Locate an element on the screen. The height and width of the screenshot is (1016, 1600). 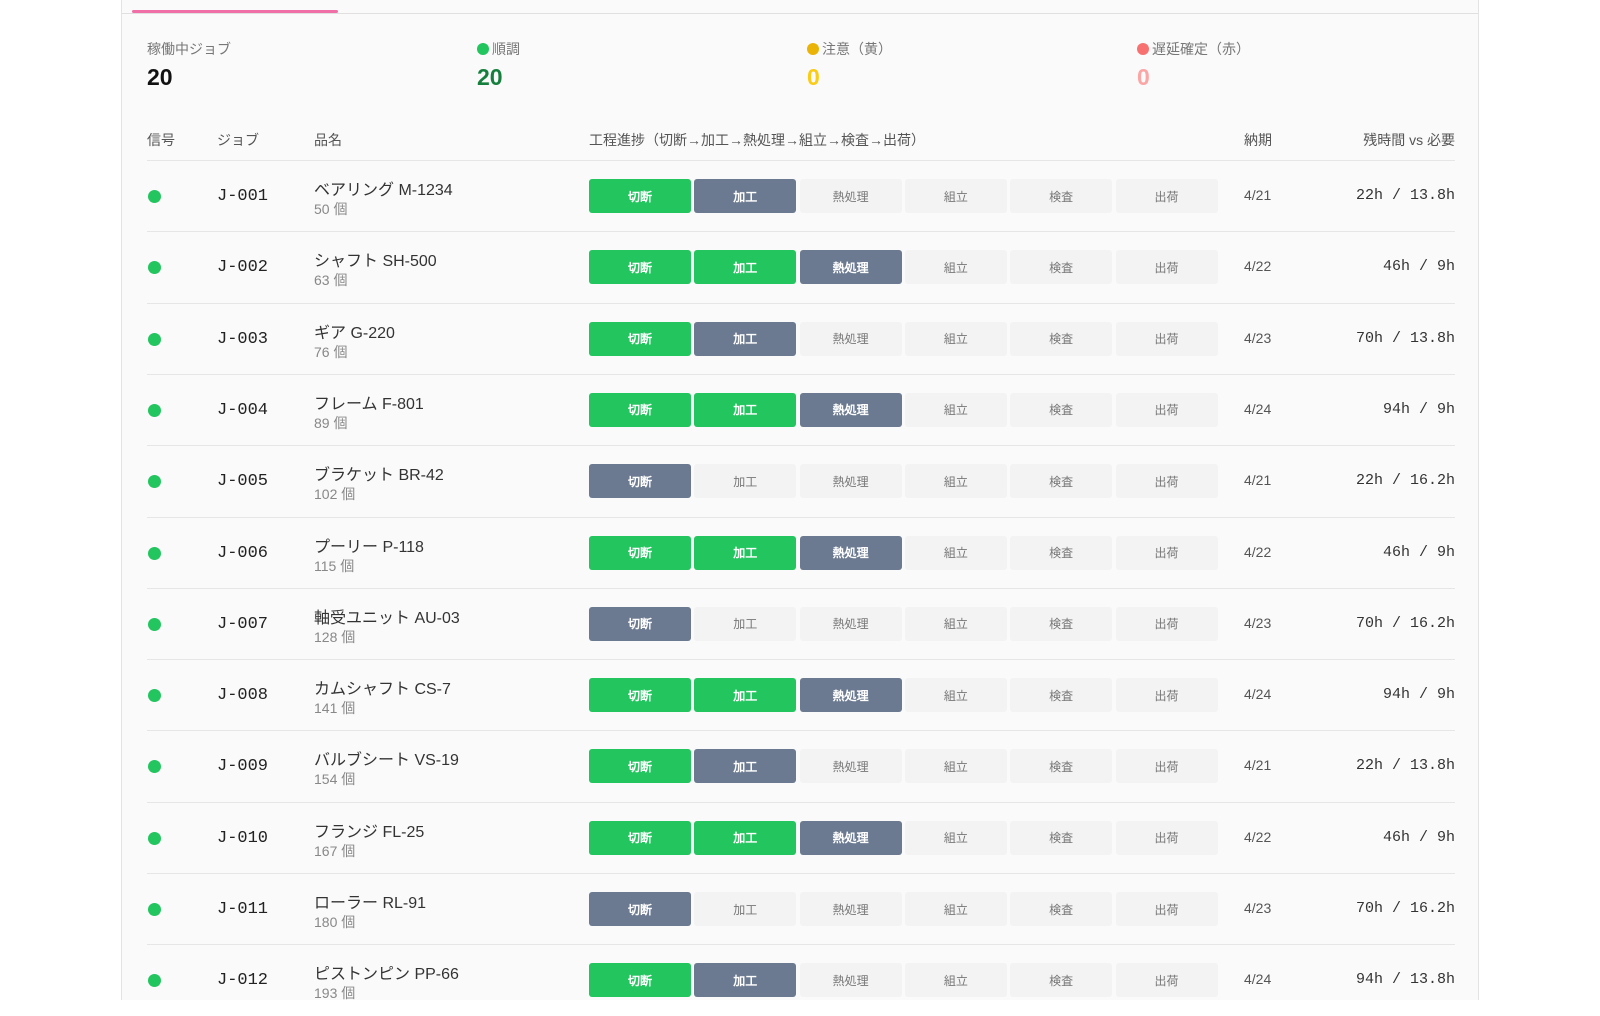
column-header: ジョブ is located at coordinates (238, 140).